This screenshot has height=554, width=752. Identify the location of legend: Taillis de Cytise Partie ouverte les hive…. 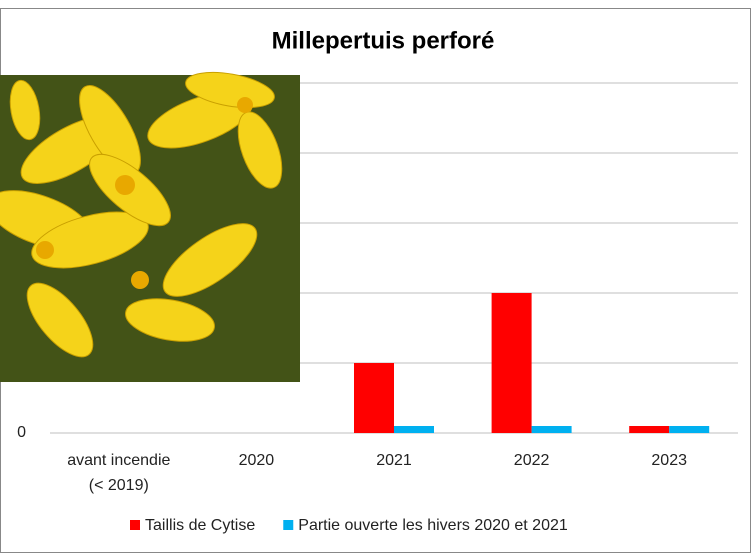
(349, 525).